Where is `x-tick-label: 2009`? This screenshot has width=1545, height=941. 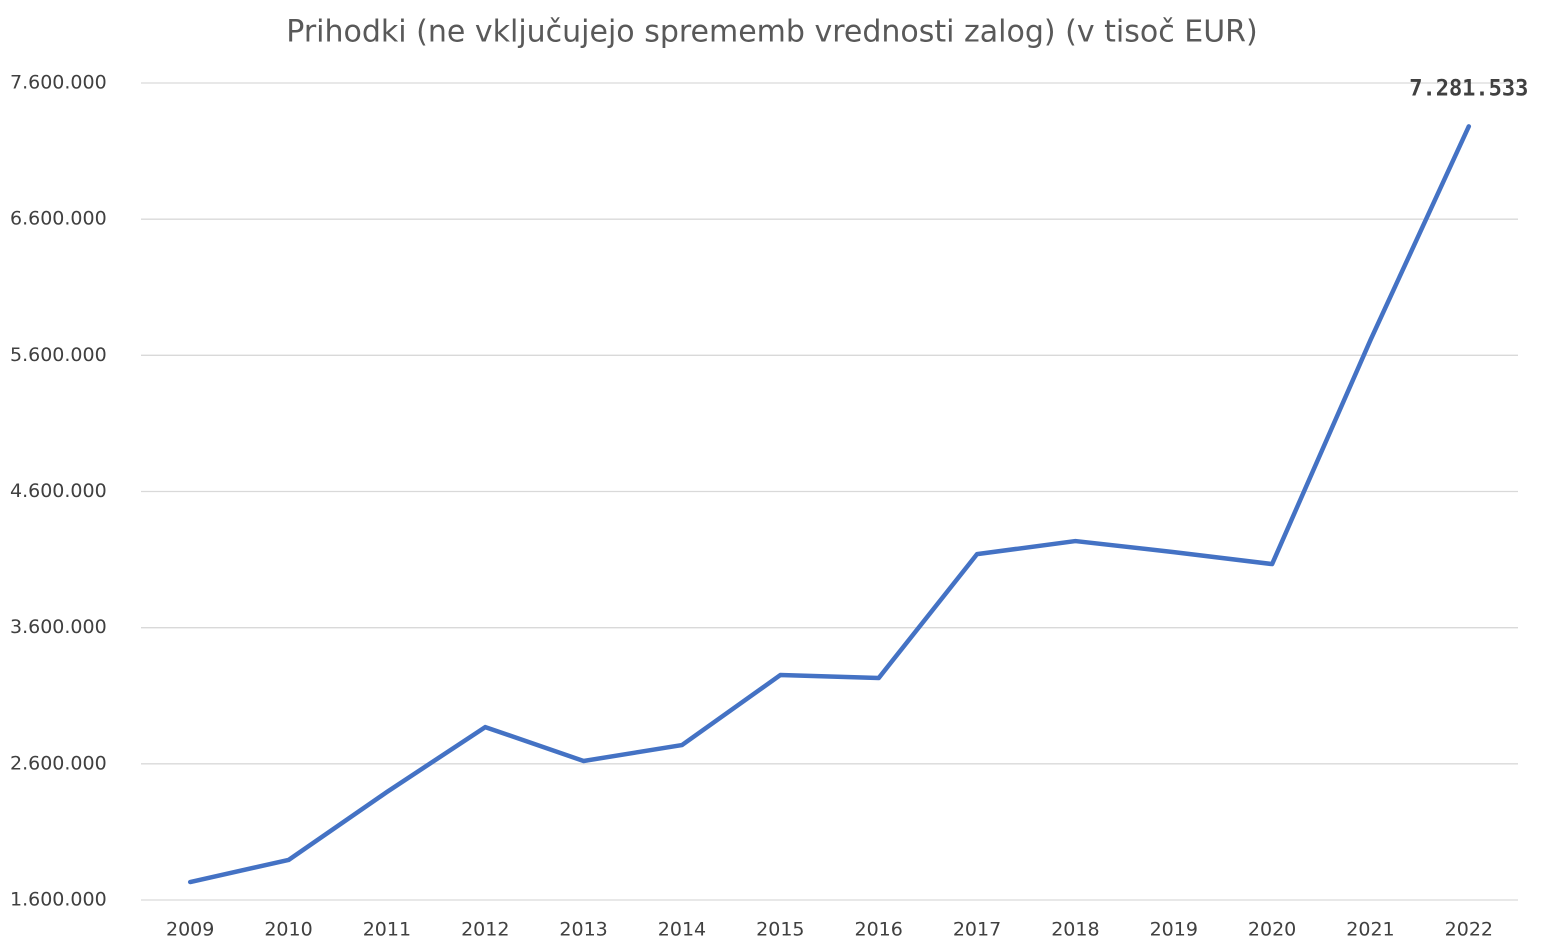
x-tick-label: 2009 is located at coordinates (190, 930).